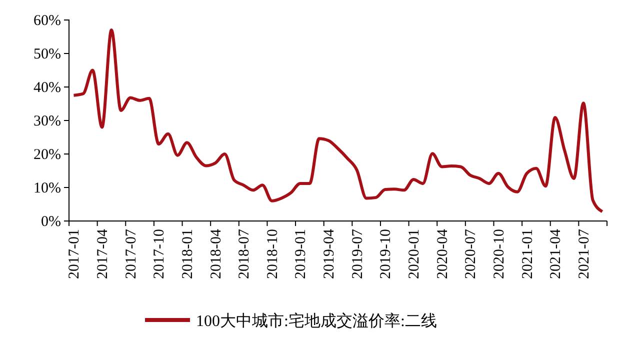  What do you see at coordinates (471, 253) in the screenshot?
I see `x-tick-label: 2020-07` at bounding box center [471, 253].